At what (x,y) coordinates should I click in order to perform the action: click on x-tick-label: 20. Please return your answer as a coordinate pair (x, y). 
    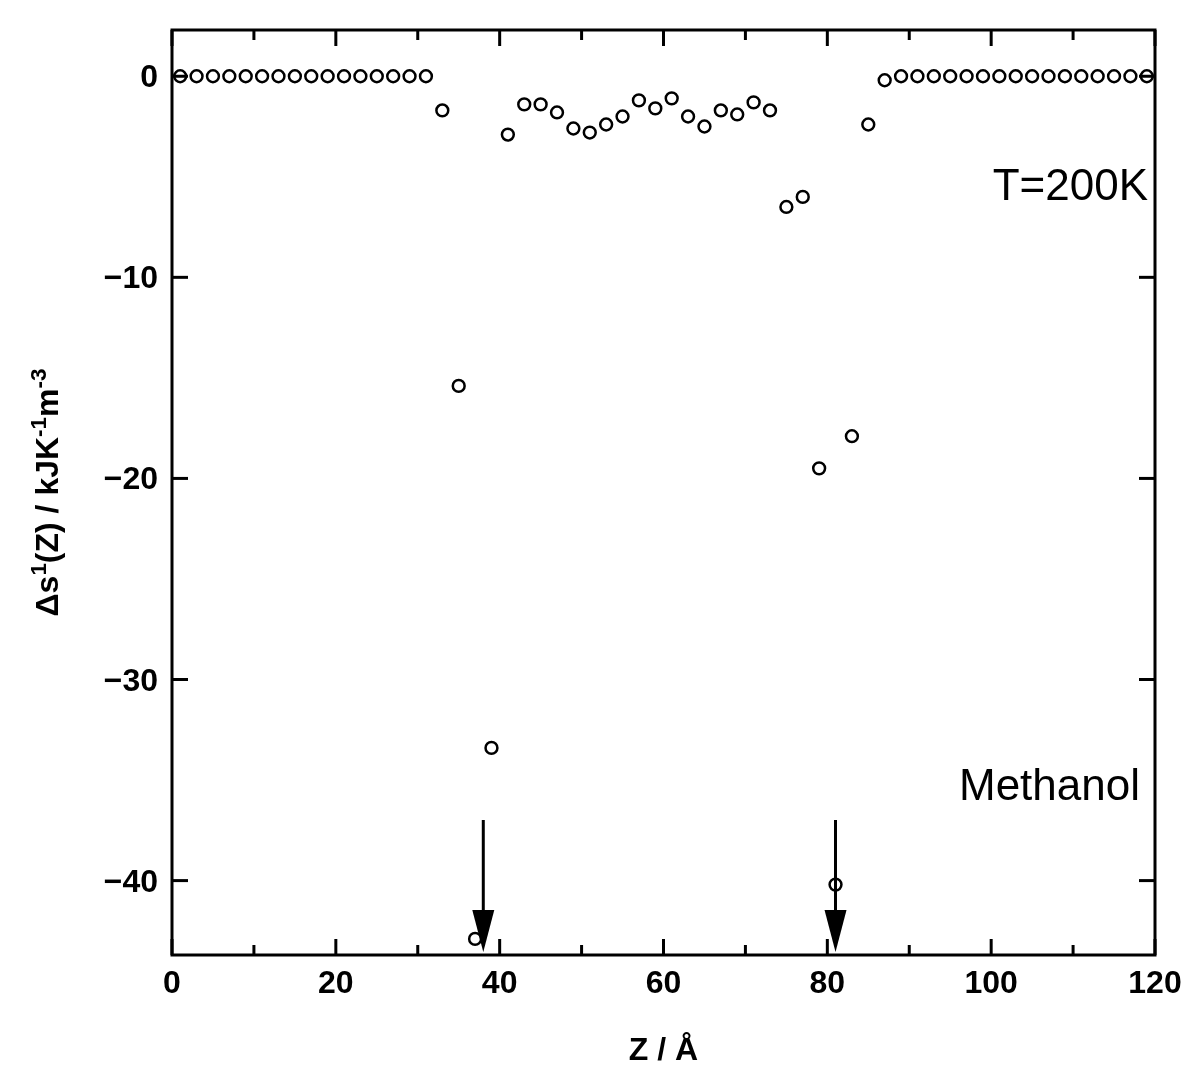
    Looking at the image, I should click on (336, 982).